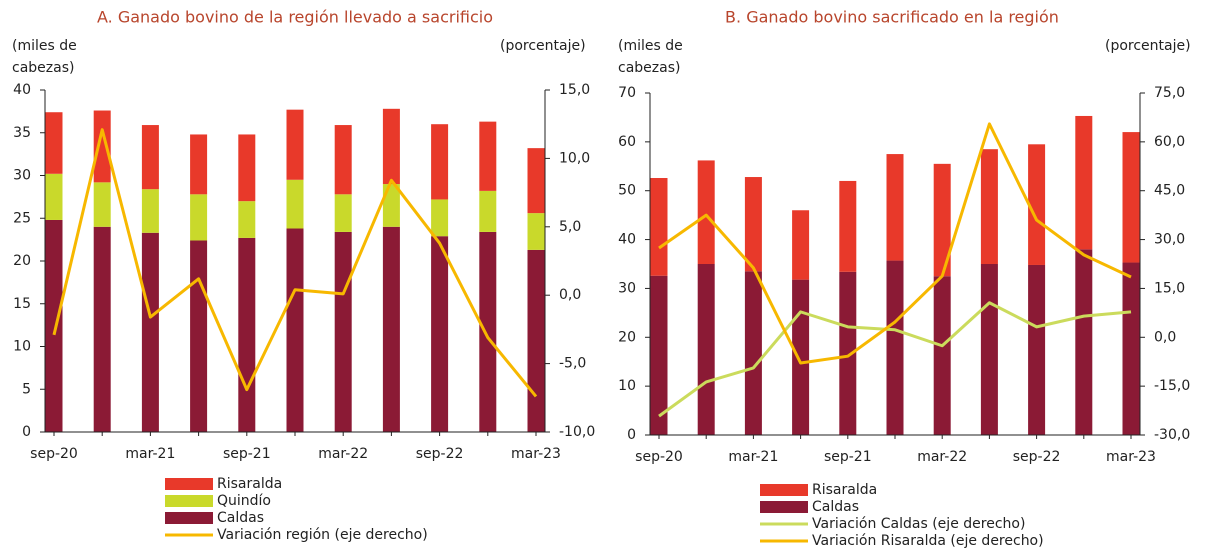 This screenshot has width=1218, height=560. What do you see at coordinates (22, 133) in the screenshot?
I see `y-tick-label: 35` at bounding box center [22, 133].